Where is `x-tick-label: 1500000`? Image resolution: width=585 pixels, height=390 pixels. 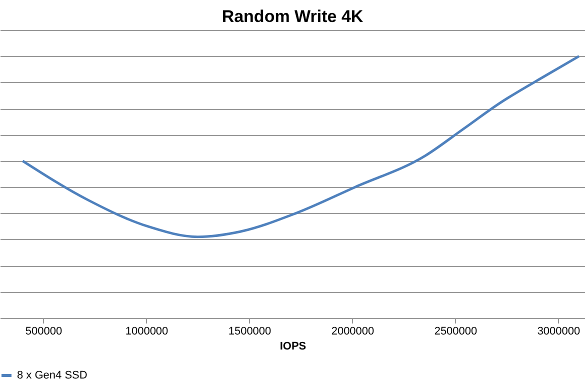 x-tick-label: 1500000 is located at coordinates (250, 332).